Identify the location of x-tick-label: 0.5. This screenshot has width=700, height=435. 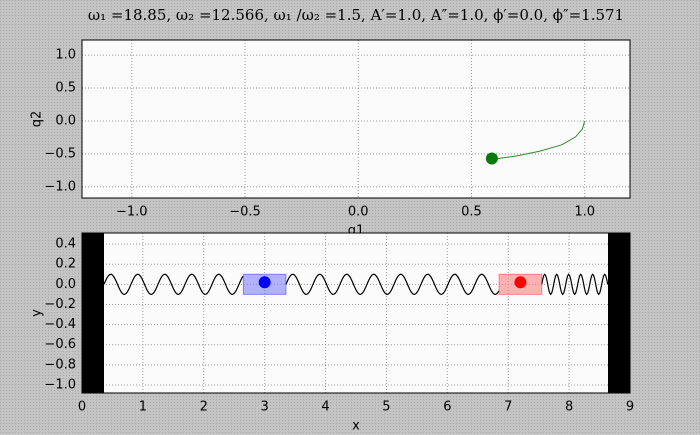
(471, 212).